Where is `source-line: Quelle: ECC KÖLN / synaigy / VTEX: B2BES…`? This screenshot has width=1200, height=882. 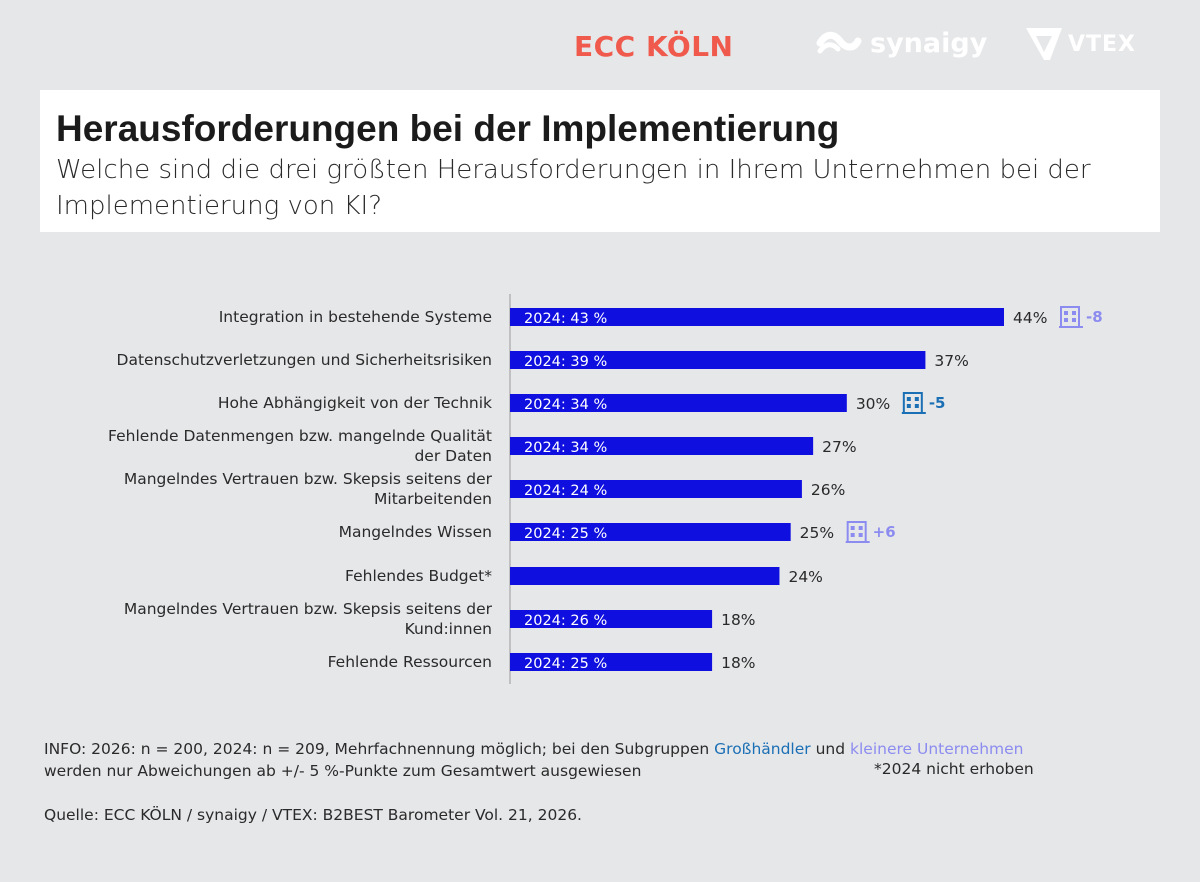 source-line: Quelle: ECC KÖLN / synaigy / VTEX: B2BES… is located at coordinates (313, 815).